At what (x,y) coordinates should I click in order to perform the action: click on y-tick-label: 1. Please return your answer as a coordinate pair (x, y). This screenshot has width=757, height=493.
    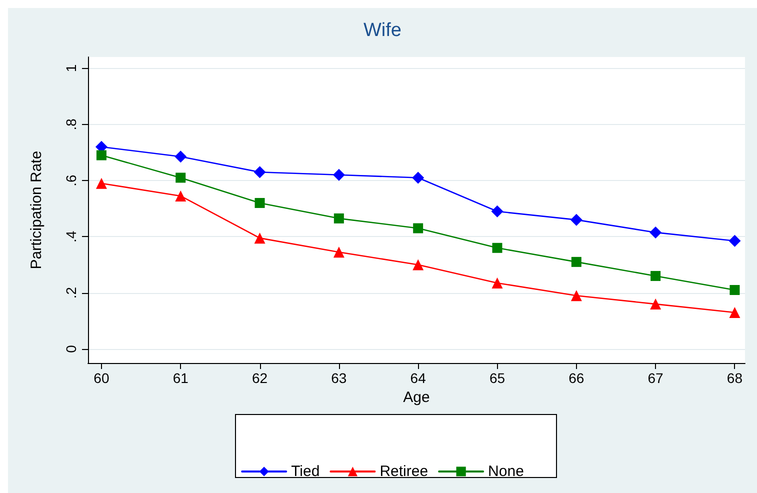
    Looking at the image, I should click on (71, 68).